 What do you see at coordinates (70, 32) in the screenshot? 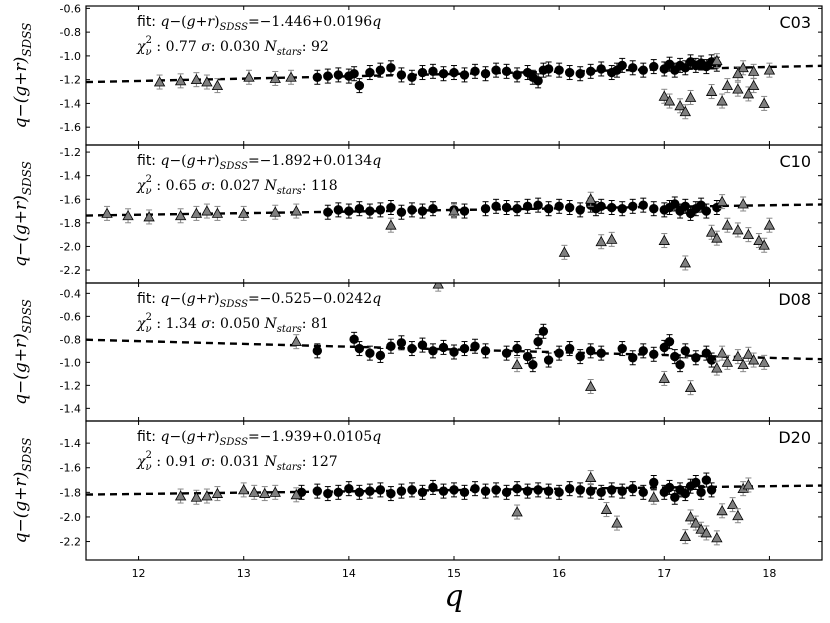
I see `y-tick-label: -0.8` at bounding box center [70, 32].